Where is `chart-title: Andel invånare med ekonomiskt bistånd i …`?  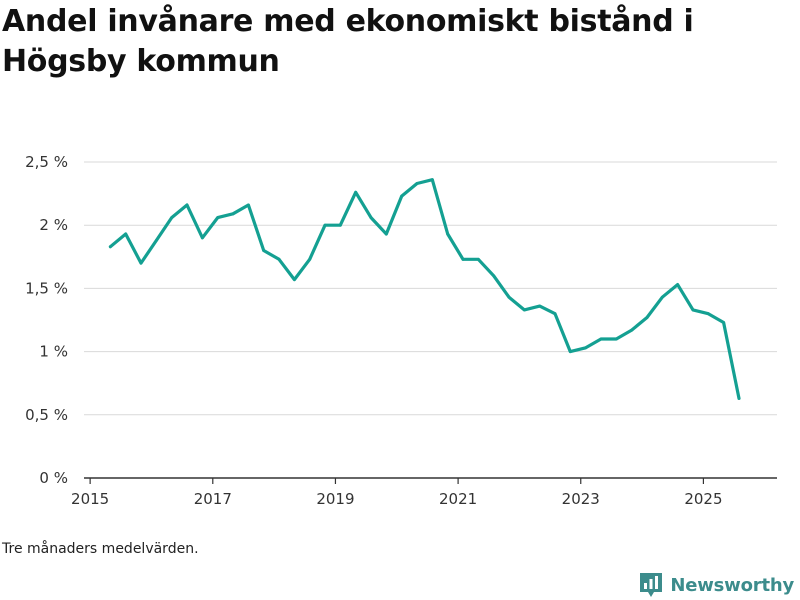
chart-title: Andel invånare med ekonomiskt bistånd i … is located at coordinates (348, 41).